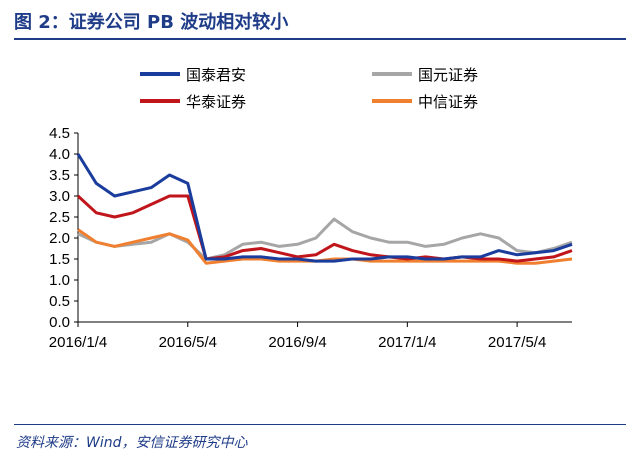 The image size is (640, 467). What do you see at coordinates (320, 39) in the screenshot?
I see `title-rule` at bounding box center [320, 39].